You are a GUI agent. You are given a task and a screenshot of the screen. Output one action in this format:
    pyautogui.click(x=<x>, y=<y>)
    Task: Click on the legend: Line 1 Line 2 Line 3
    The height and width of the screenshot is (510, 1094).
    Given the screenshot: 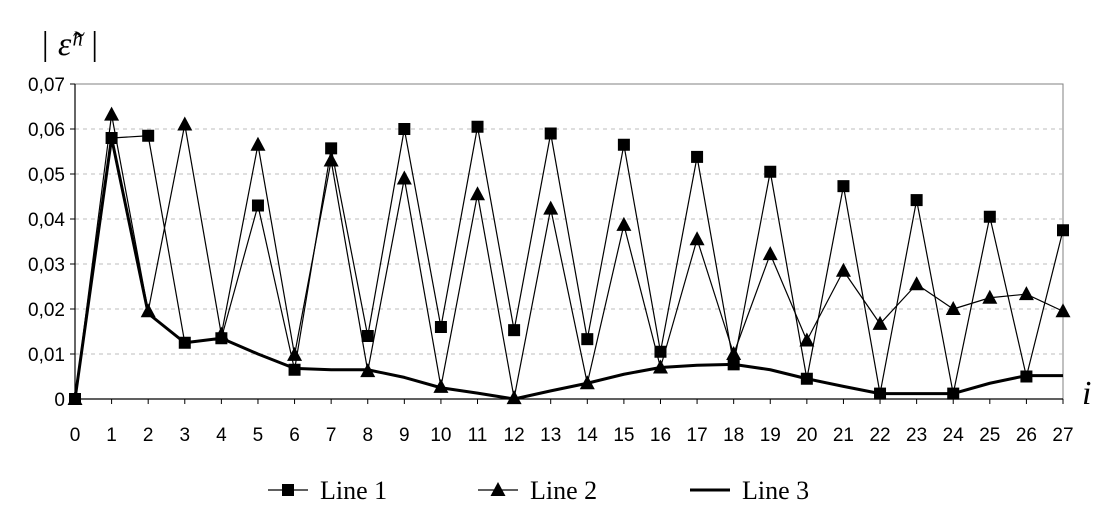 What is the action you would take?
    pyautogui.click(x=538, y=490)
    